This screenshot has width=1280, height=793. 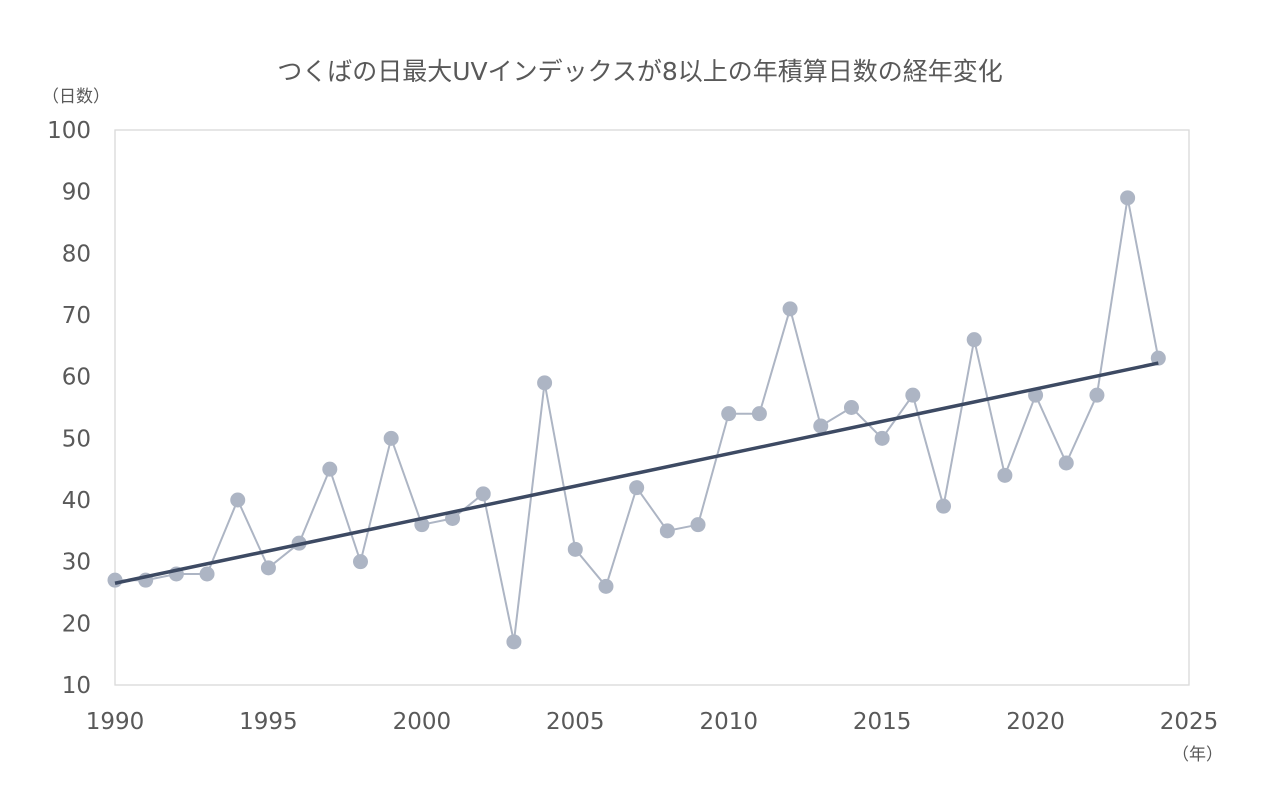 What do you see at coordinates (76, 686) in the screenshot?
I see `y-tick-label: 10` at bounding box center [76, 686].